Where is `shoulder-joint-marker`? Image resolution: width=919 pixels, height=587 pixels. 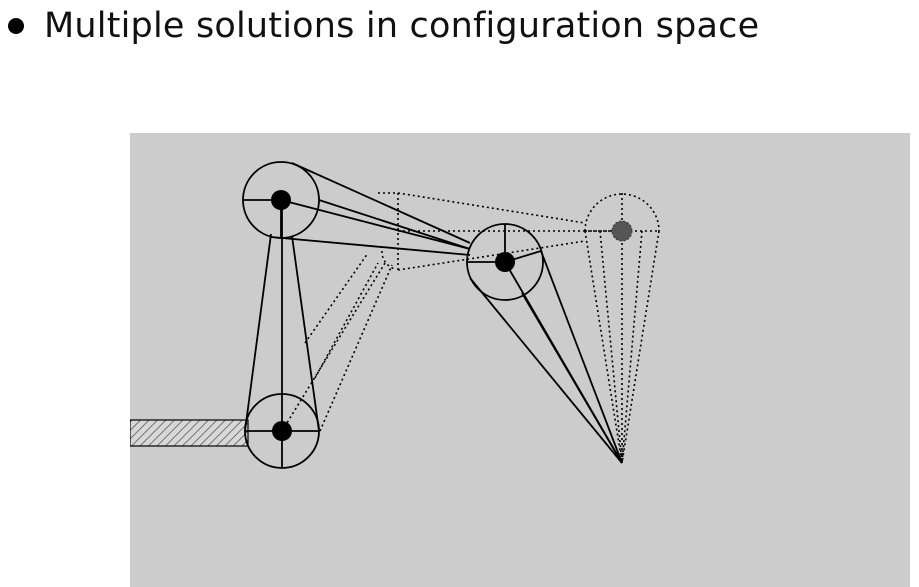 shoulder-joint-marker is located at coordinates (281, 200).